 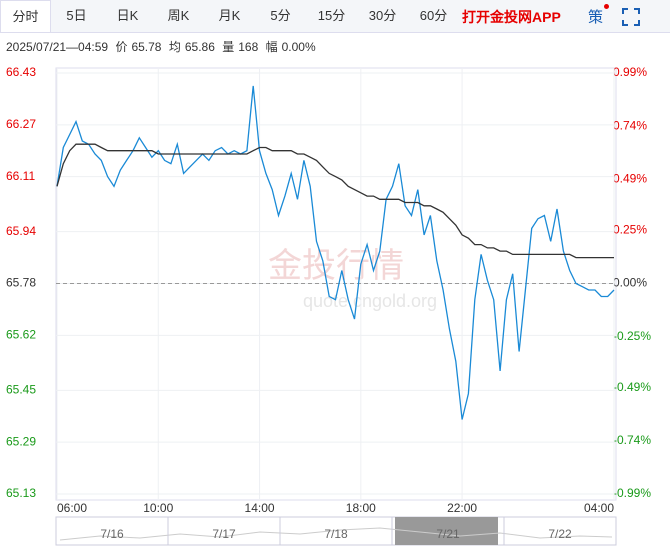 I want to click on x-tick-label: 14:00, so click(x=260, y=508).